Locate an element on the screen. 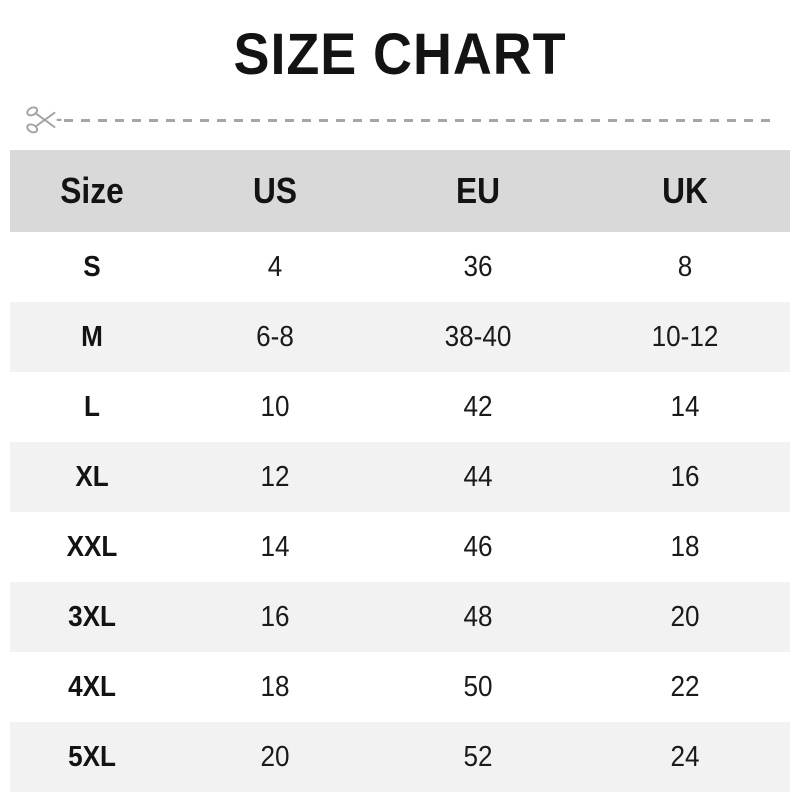 This screenshot has height=800, width=800. cell-eu: 44 is located at coordinates (478, 476).